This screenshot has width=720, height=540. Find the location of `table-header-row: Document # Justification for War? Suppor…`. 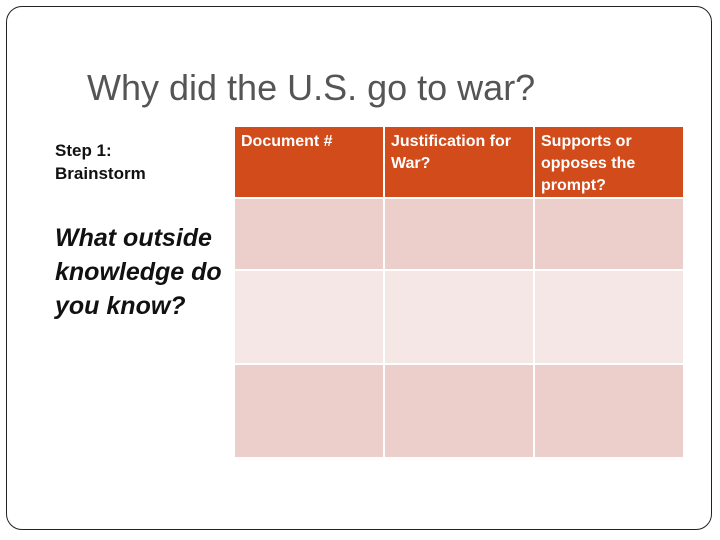

table-header-row: Document # Justification for War? Suppor… is located at coordinates (459, 162).